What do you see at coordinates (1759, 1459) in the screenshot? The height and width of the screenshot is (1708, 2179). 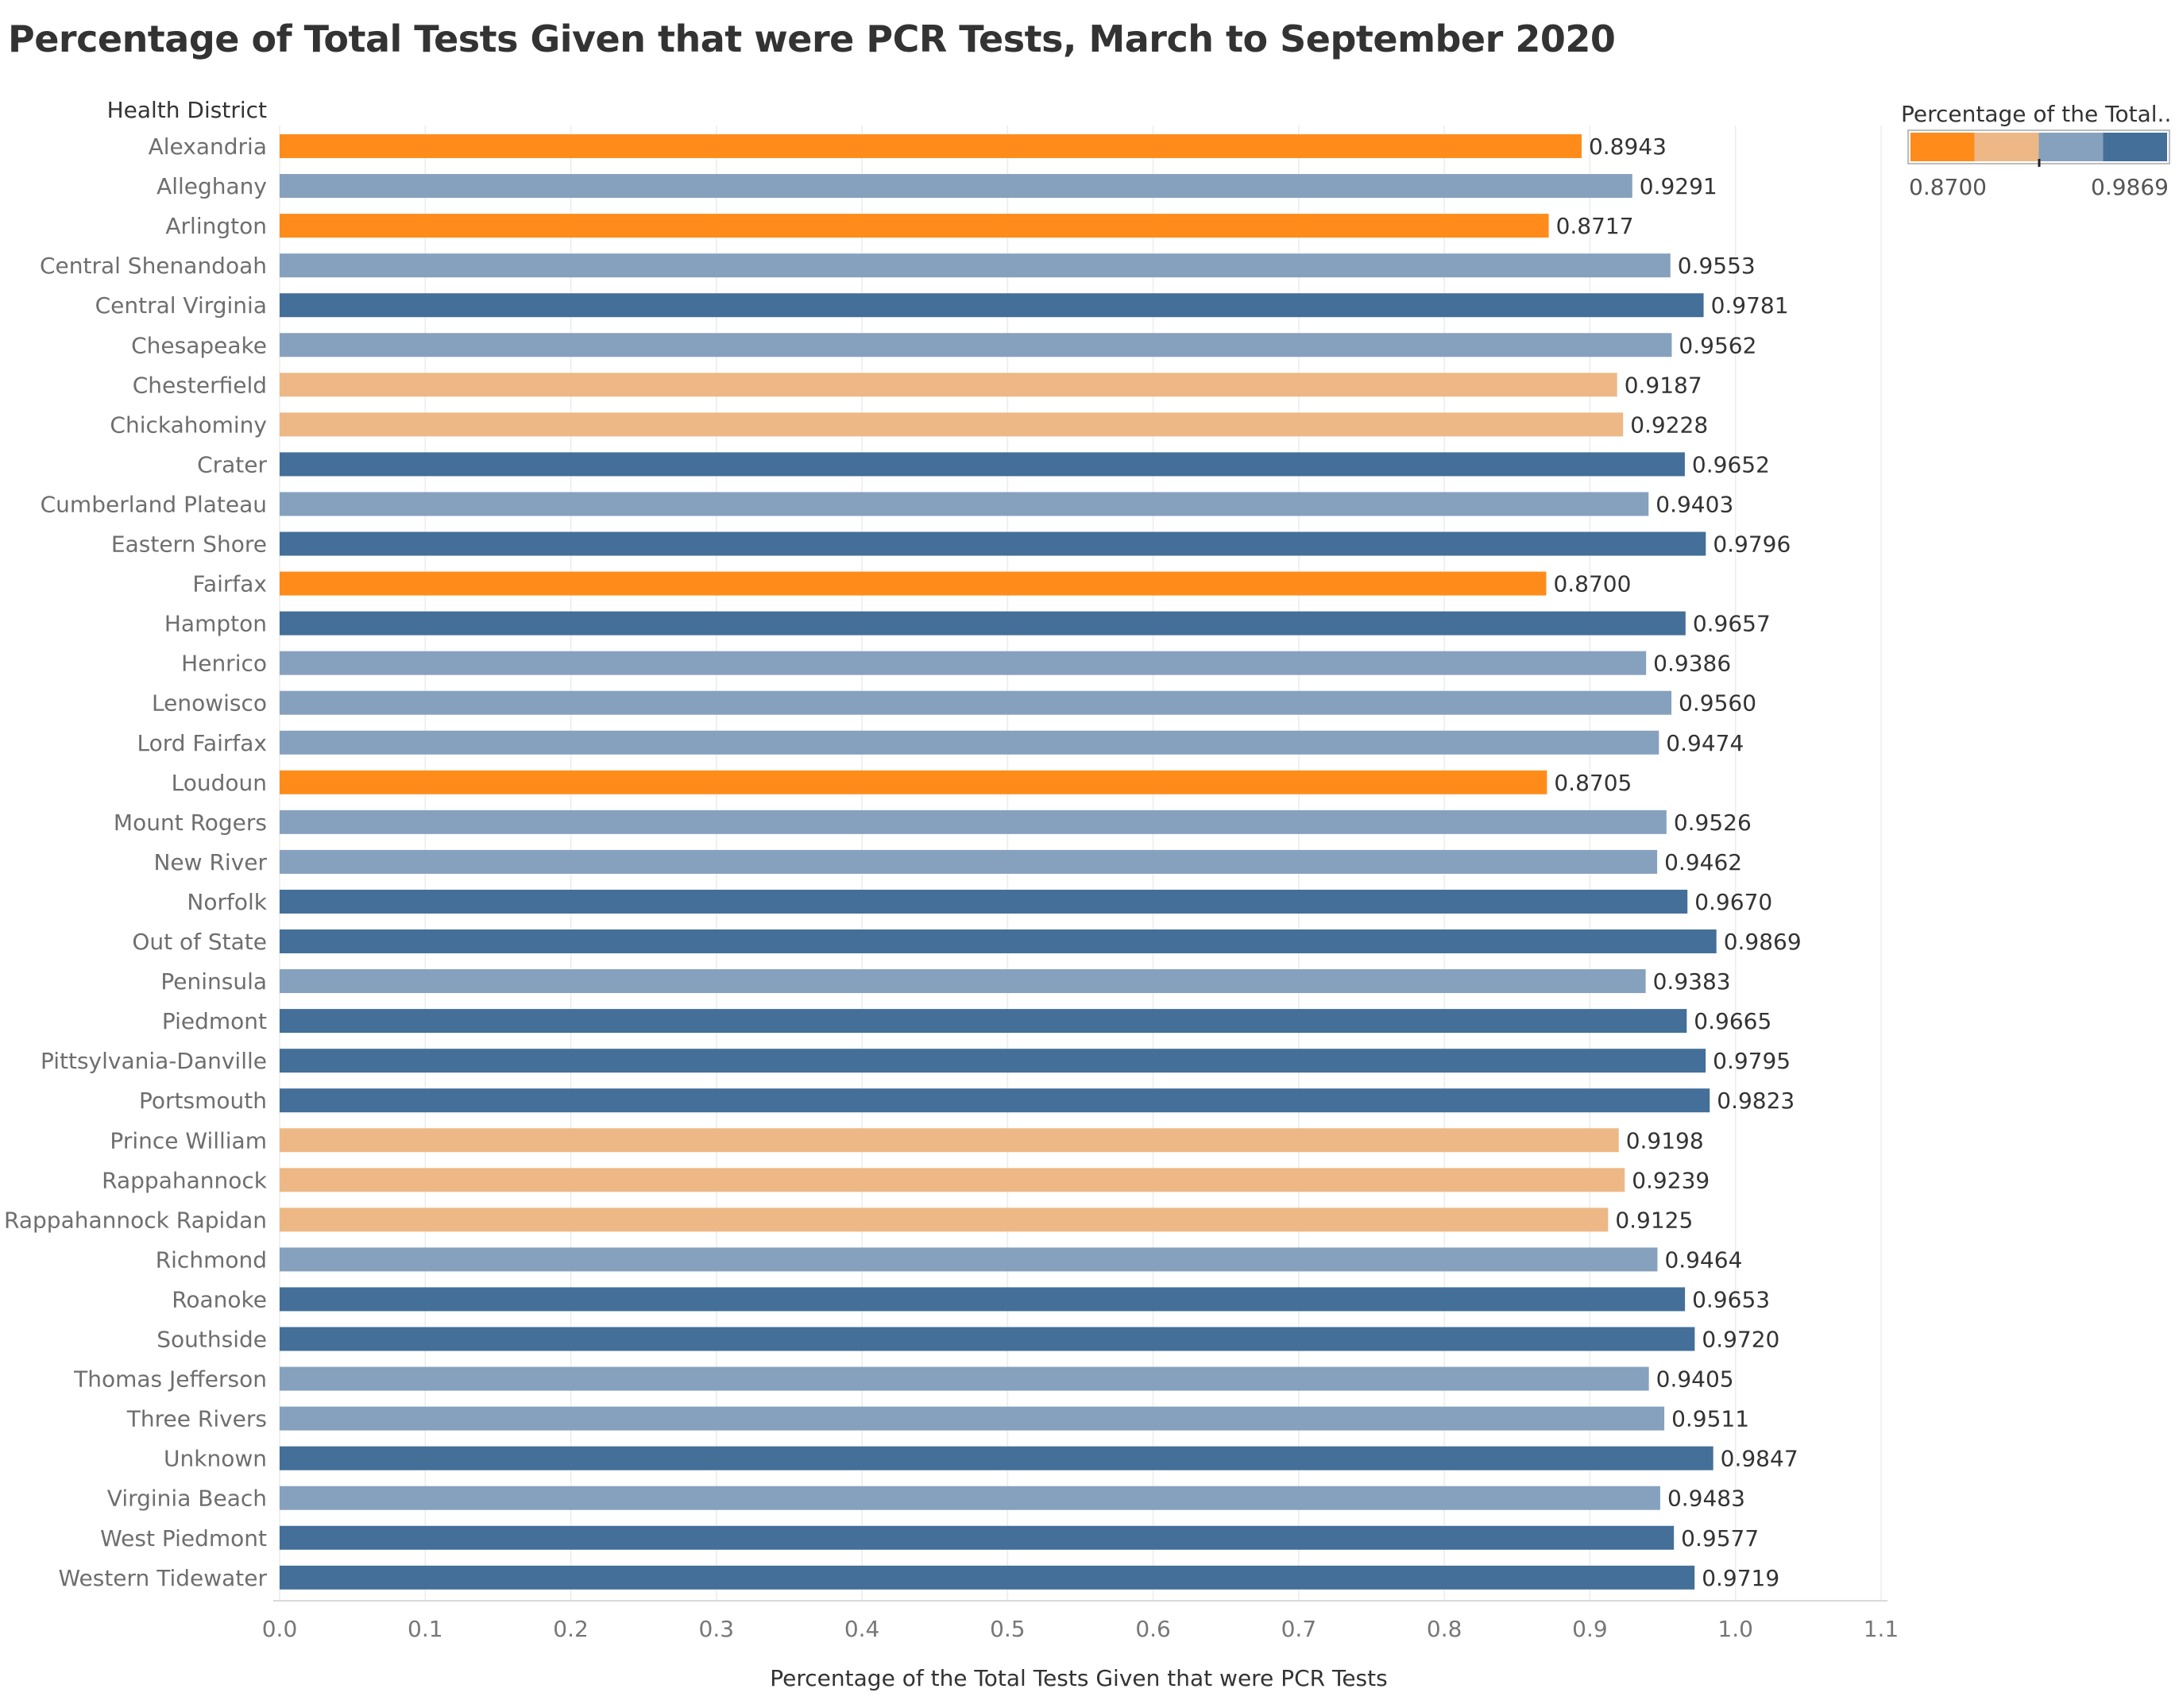 I see `bar-value-label: 0.9847` at bounding box center [1759, 1459].